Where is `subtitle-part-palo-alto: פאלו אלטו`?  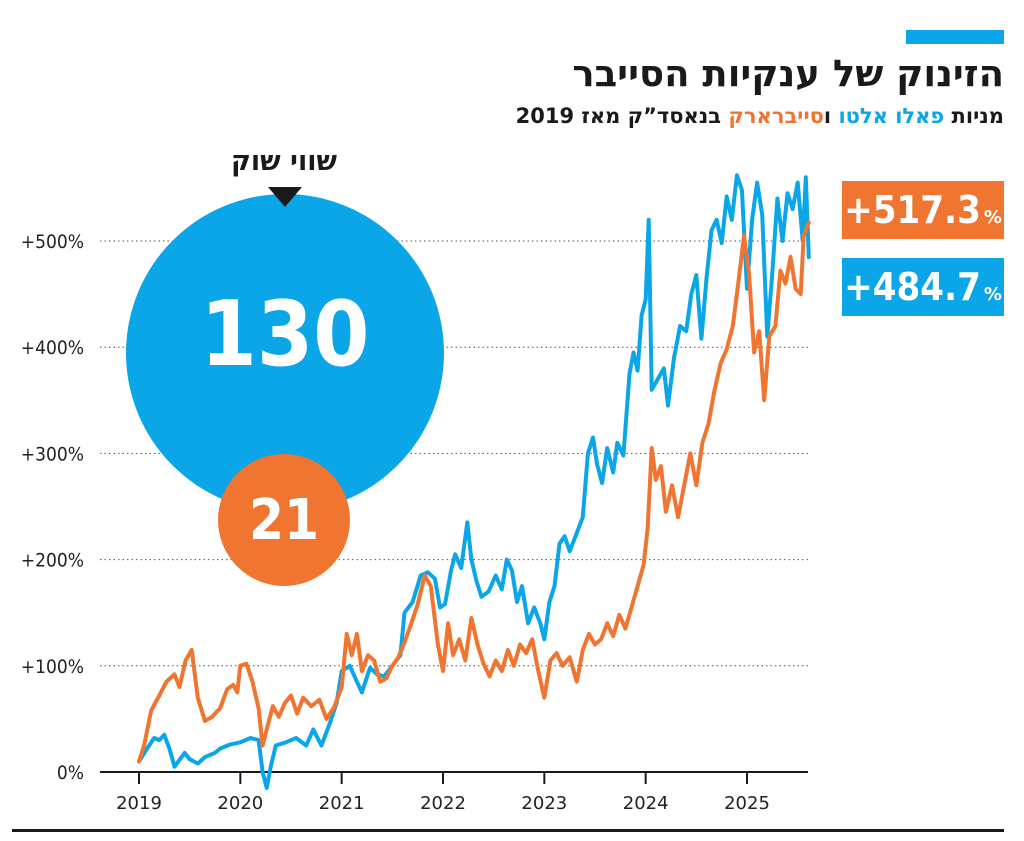 subtitle-part-palo-alto: פאלו אלטו is located at coordinates (891, 116).